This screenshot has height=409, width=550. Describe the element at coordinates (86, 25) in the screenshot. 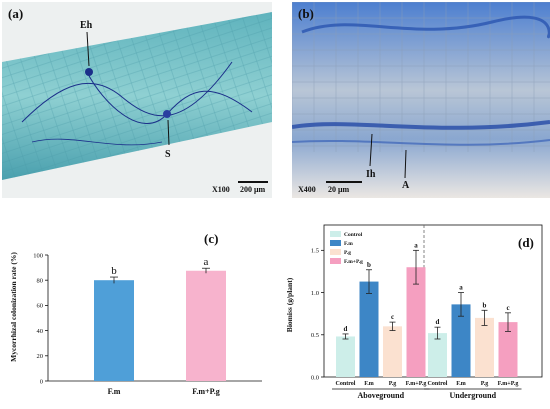

I see `annotation-eh: Eh` at that location.